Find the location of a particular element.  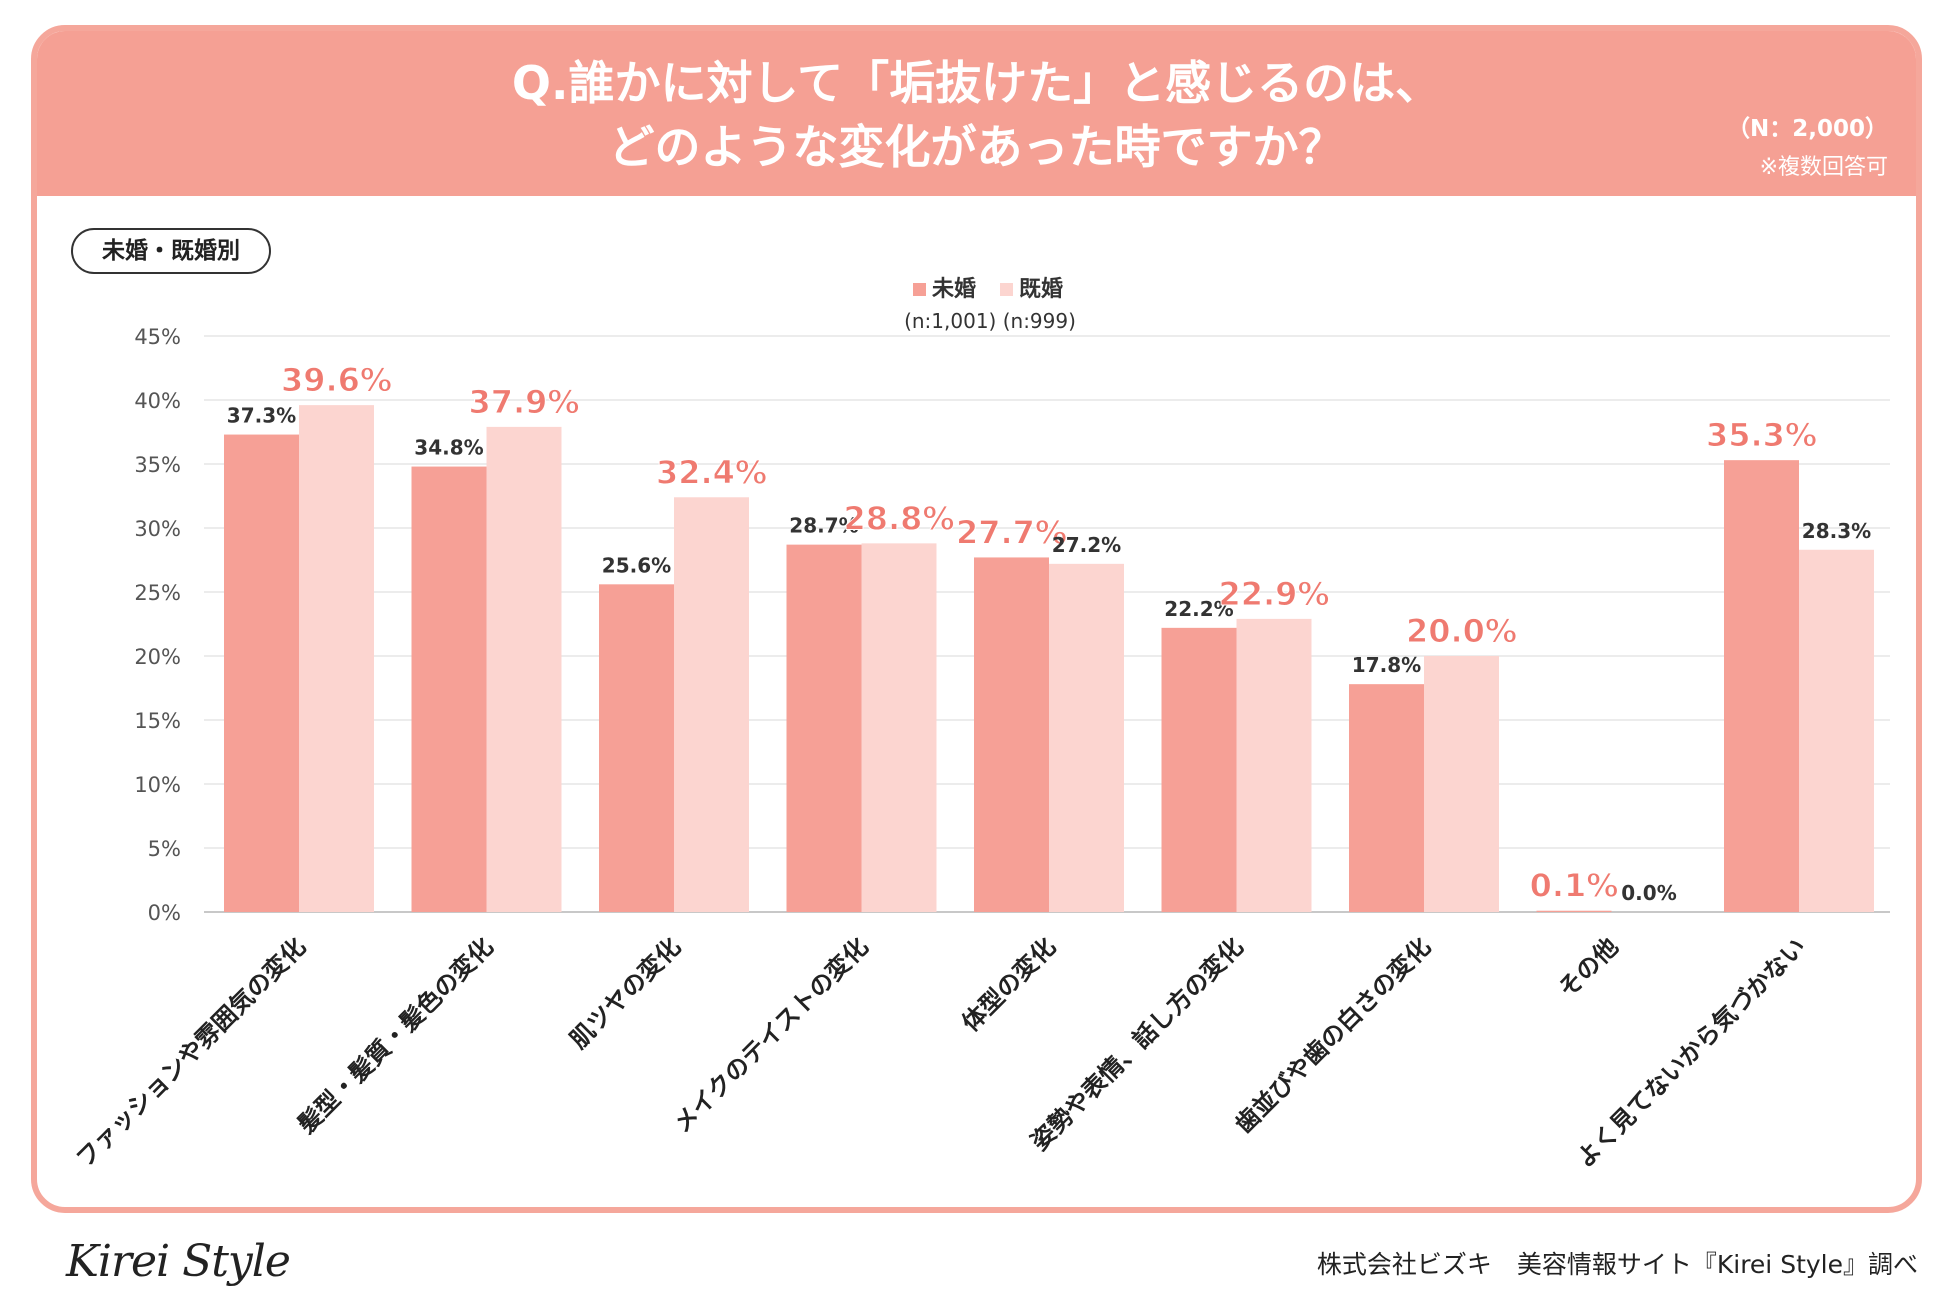

data-label: 28.7% is located at coordinates (823, 526).